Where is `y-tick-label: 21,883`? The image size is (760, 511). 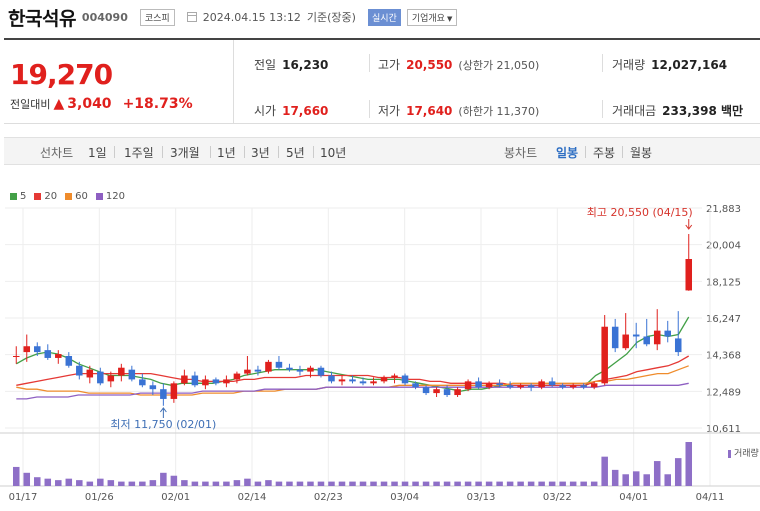 y-tick-label: 21,883 is located at coordinates (723, 209).